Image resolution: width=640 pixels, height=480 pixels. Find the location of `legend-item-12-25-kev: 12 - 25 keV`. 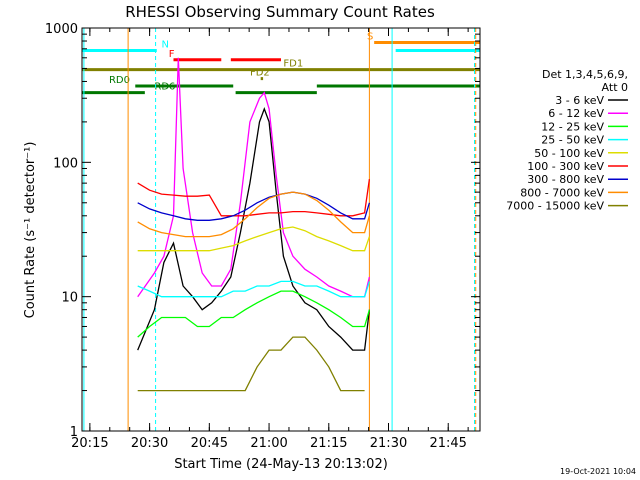

legend-item-12-25-kev: 12 - 25 keV is located at coordinates (584, 126).